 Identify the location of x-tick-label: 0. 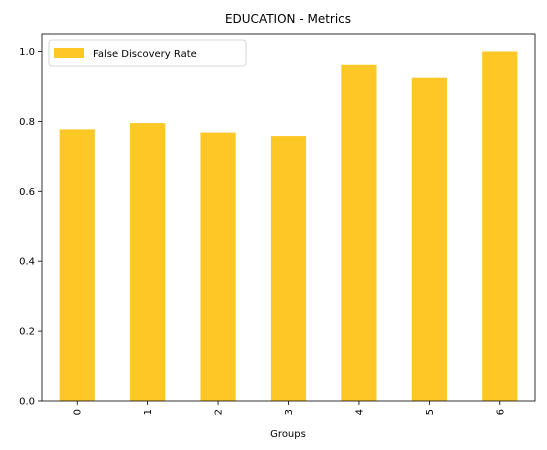
(78, 412).